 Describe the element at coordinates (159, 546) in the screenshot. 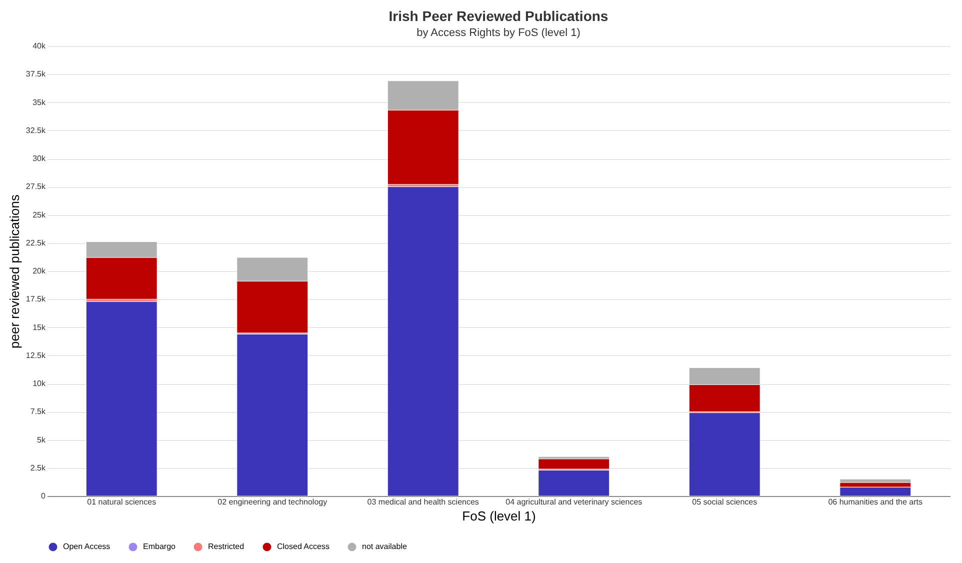

I see `legend-label: Embargo` at that location.